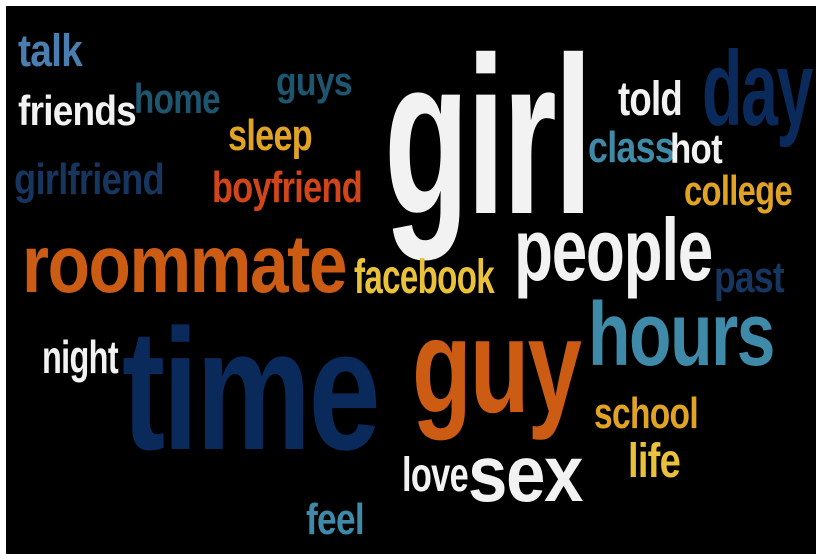 The image size is (822, 560). What do you see at coordinates (177, 98) in the screenshot?
I see `word-home: home` at bounding box center [177, 98].